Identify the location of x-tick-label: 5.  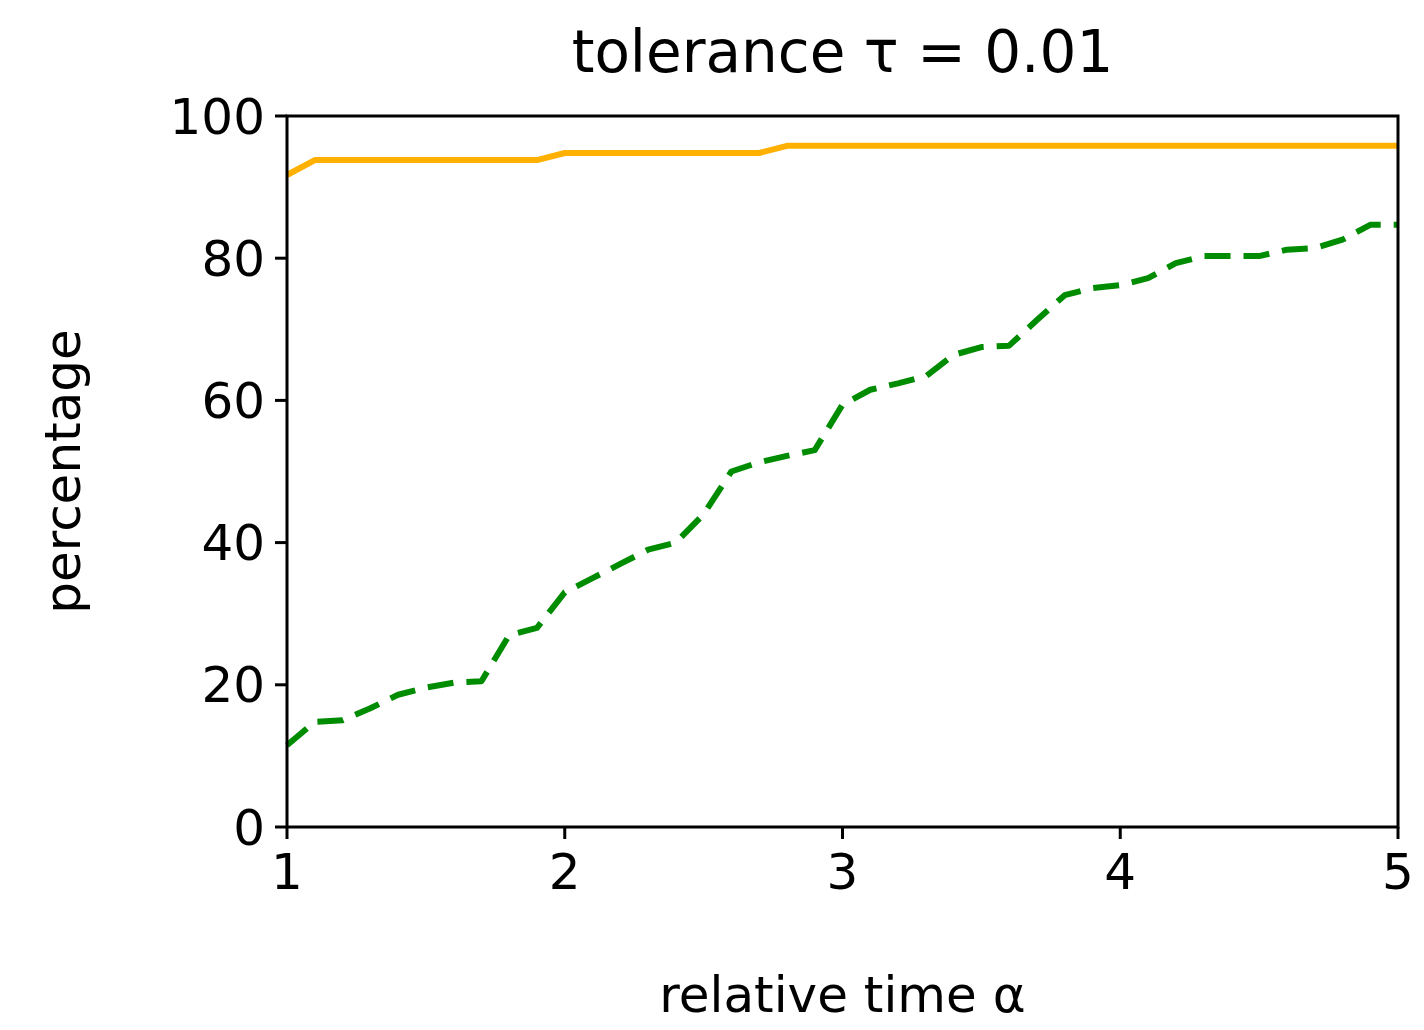
(1398, 872).